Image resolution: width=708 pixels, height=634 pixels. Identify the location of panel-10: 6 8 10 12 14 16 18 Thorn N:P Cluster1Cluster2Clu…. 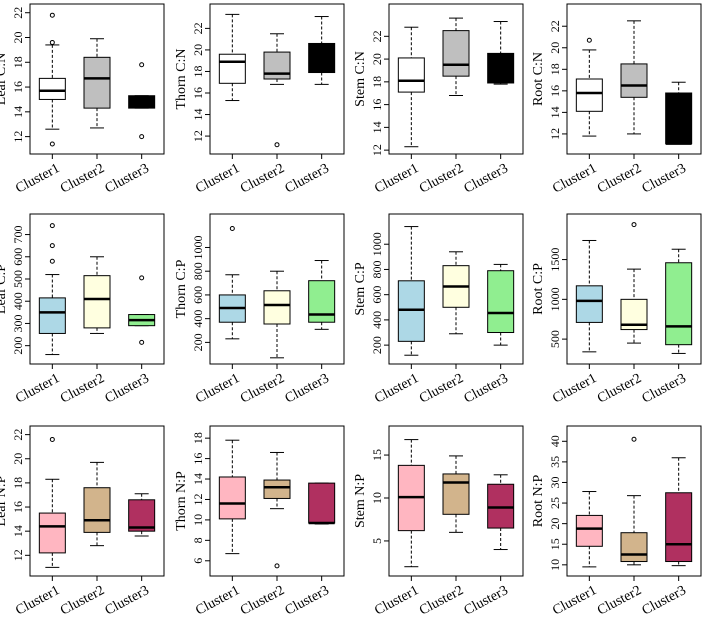
(259, 522).